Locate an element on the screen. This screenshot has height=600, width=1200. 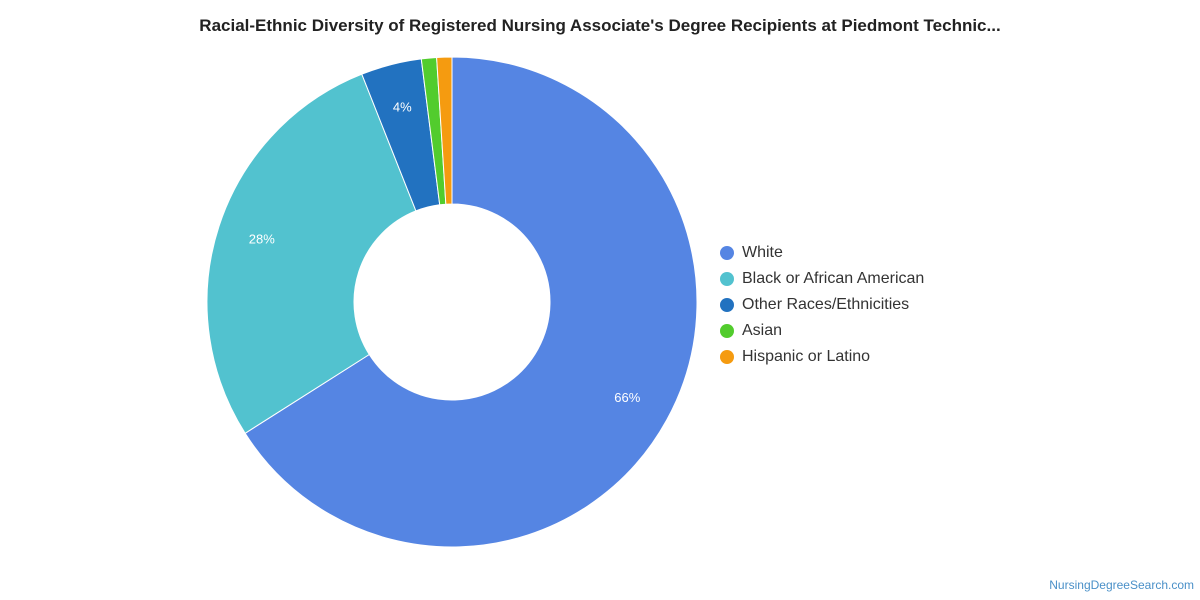
legend-label: Black or African American is located at coordinates (833, 278).